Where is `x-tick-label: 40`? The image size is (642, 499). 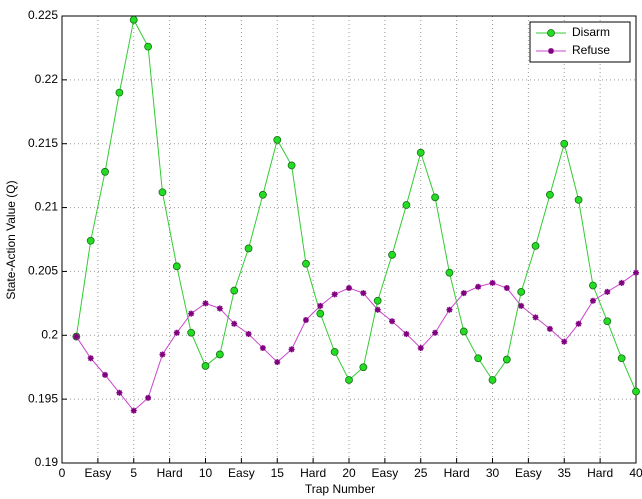
x-tick-label: 40 is located at coordinates (635, 473).